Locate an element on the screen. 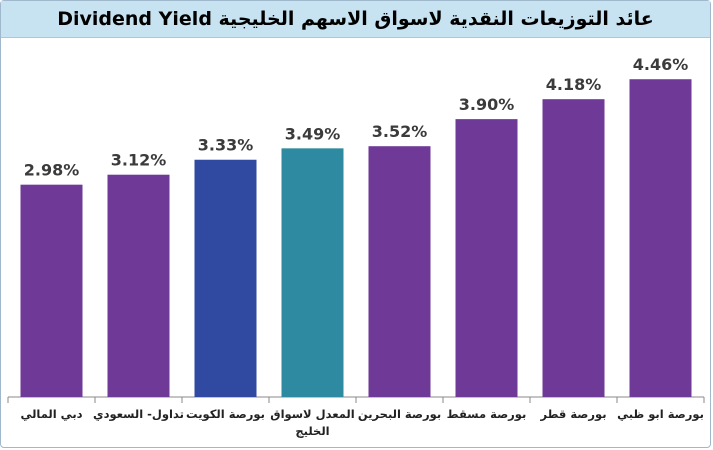 This screenshot has width=713, height=450. bar-value-label: 3.33% is located at coordinates (226, 145).